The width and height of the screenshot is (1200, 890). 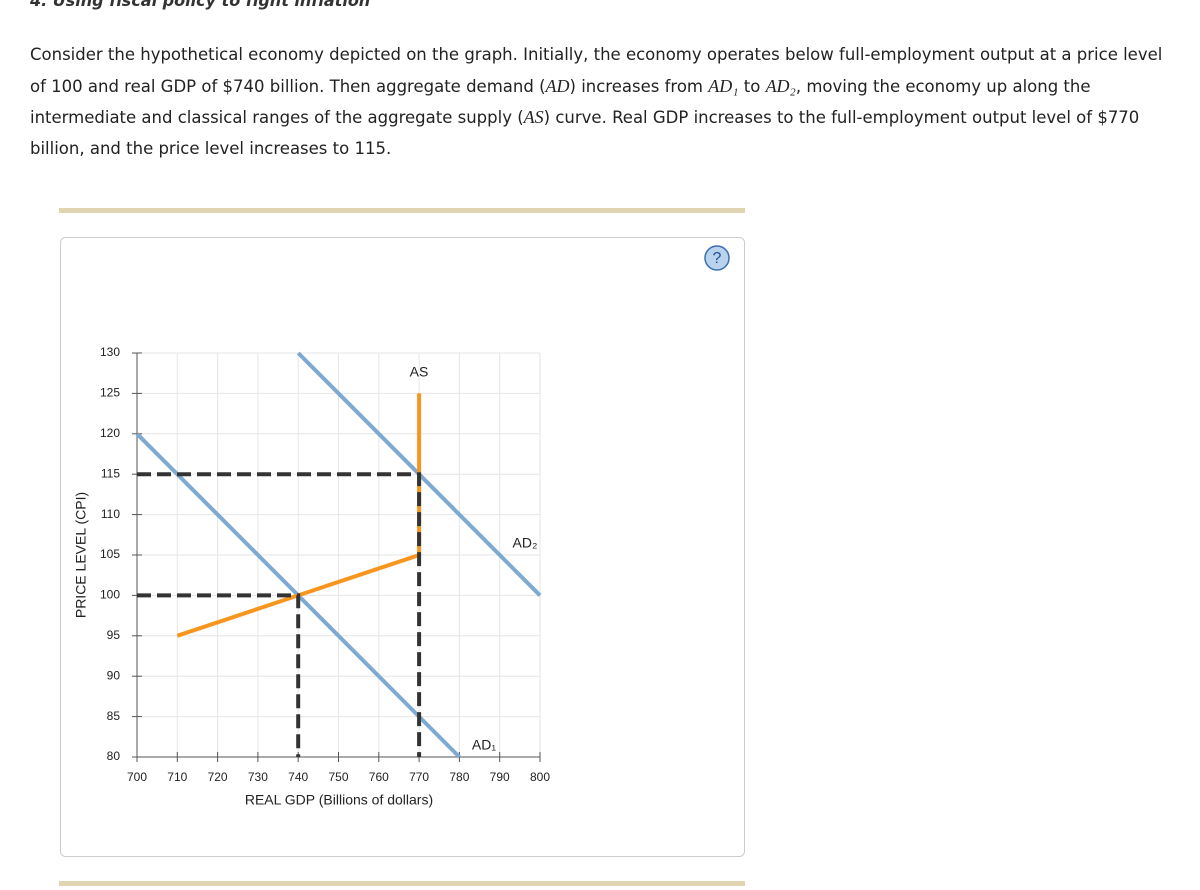 I want to click on math: AD, so click(x=557, y=85).